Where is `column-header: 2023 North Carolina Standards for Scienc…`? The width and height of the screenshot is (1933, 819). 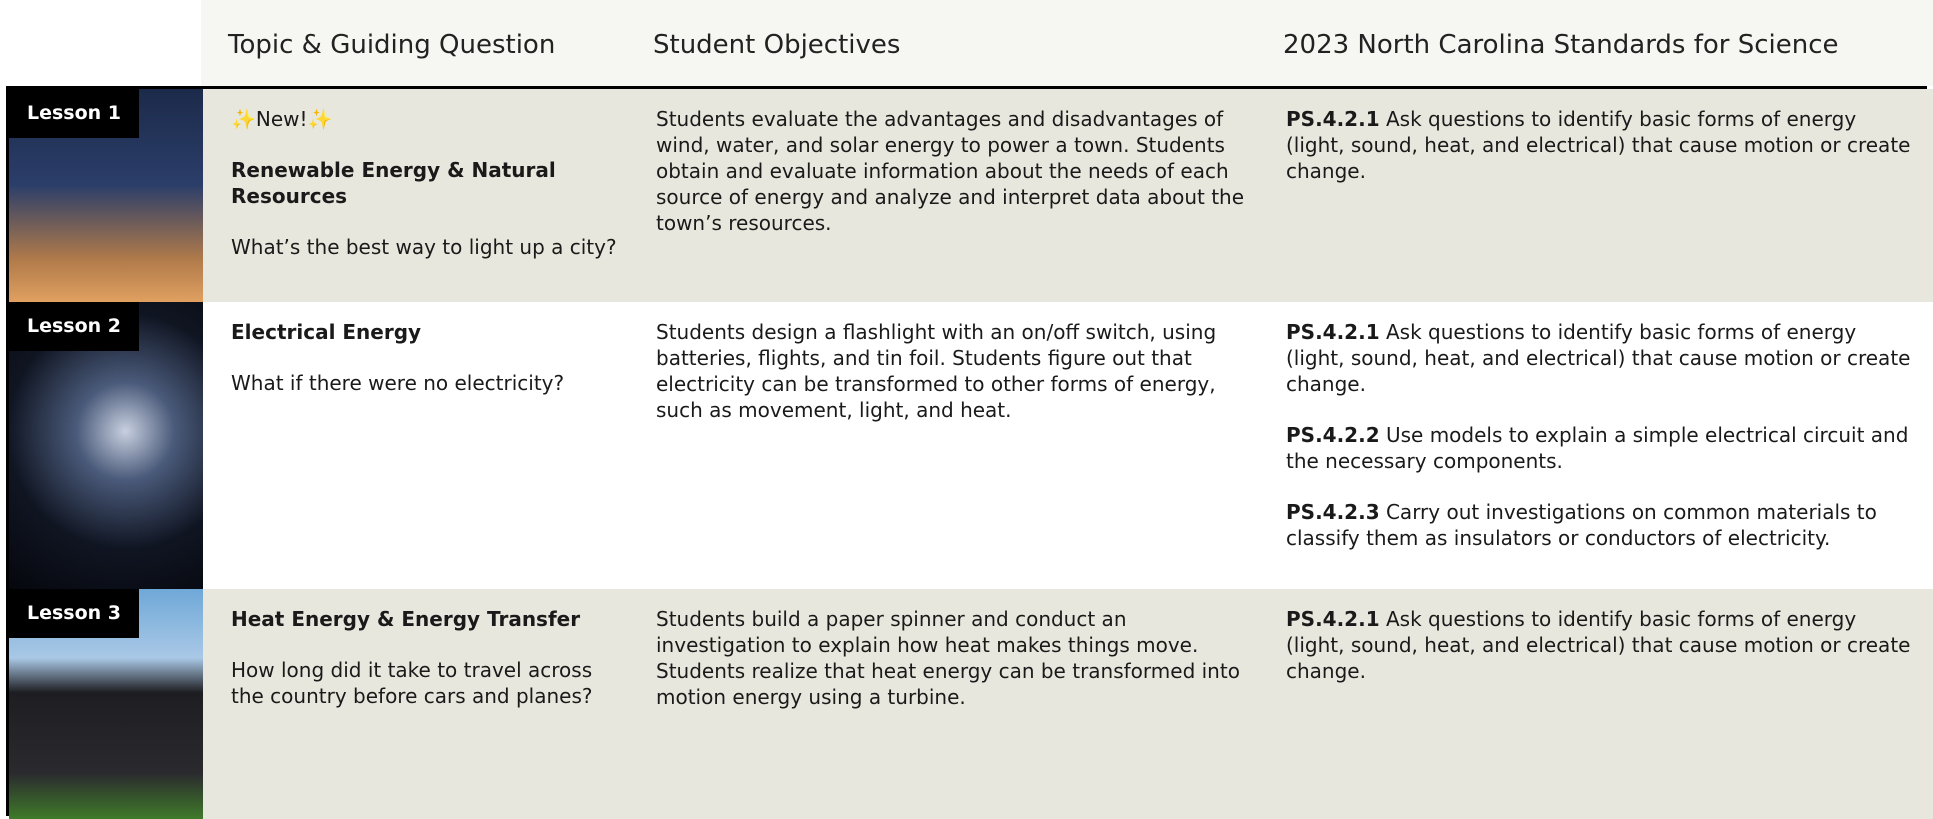 column-header: 2023 North Carolina Standards for Scienc… is located at coordinates (1561, 45).